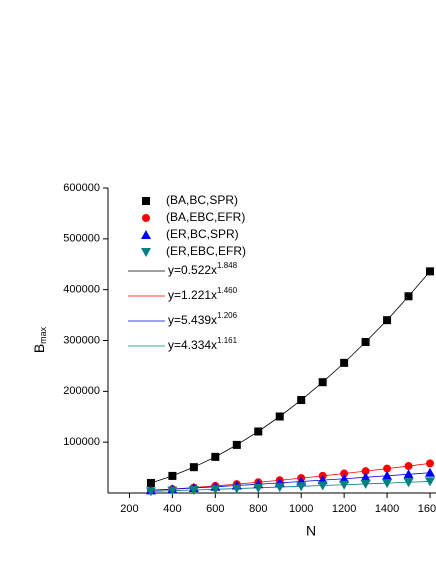 This screenshot has width=436, height=564. What do you see at coordinates (215, 509) in the screenshot?
I see `x-tick-label: 600` at bounding box center [215, 509].